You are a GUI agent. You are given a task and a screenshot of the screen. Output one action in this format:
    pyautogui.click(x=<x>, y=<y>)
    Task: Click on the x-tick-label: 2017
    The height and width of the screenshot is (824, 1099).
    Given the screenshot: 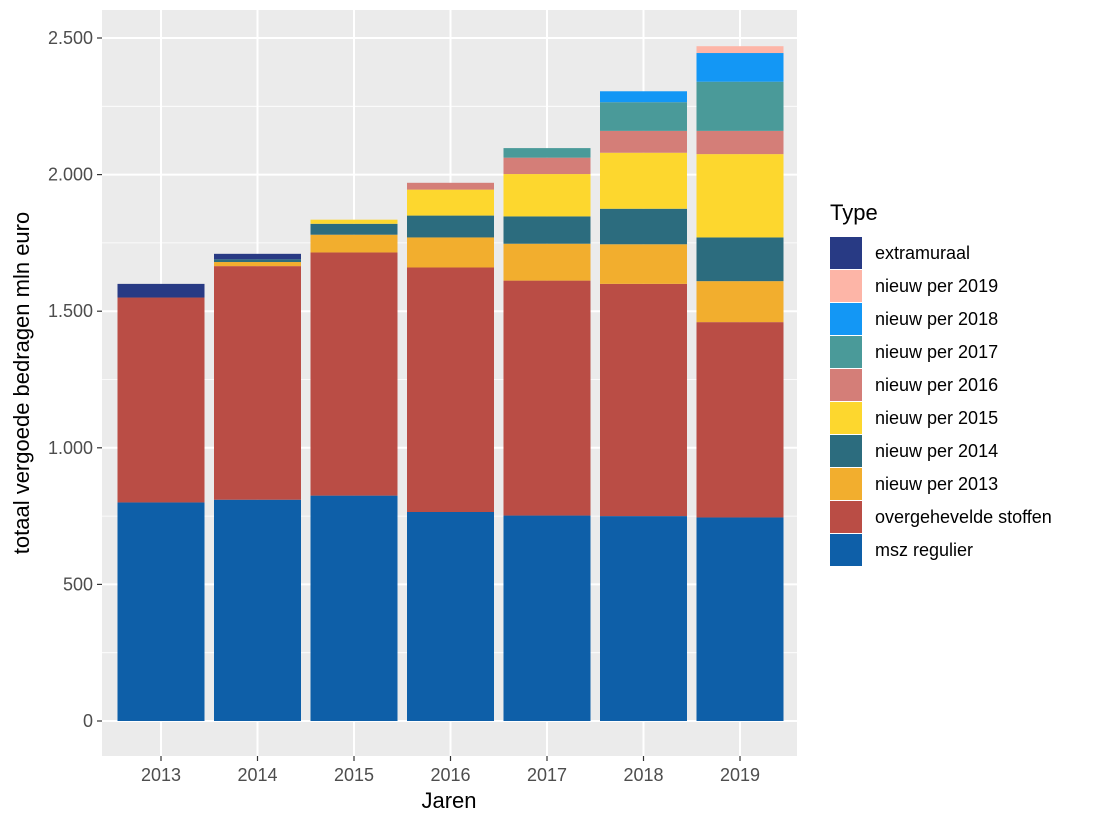 What is the action you would take?
    pyautogui.click(x=547, y=775)
    